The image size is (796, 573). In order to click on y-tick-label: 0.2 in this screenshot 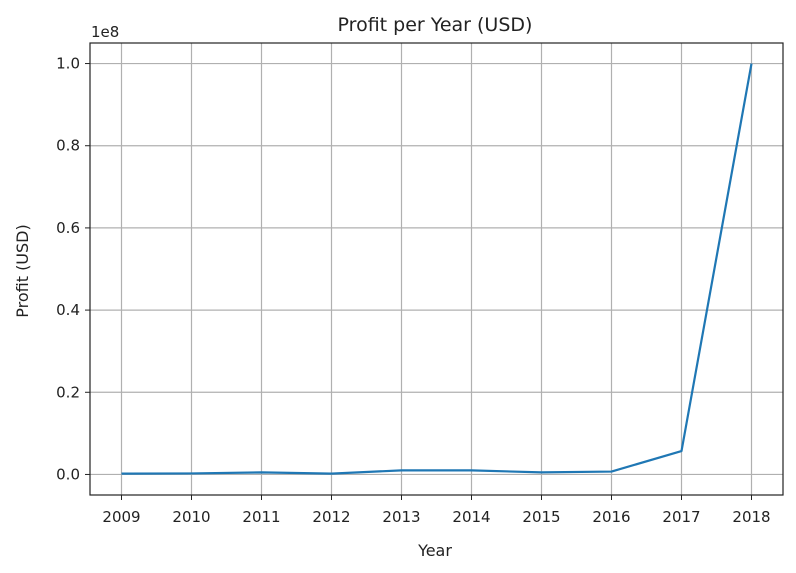, I will do `click(68, 392)`.